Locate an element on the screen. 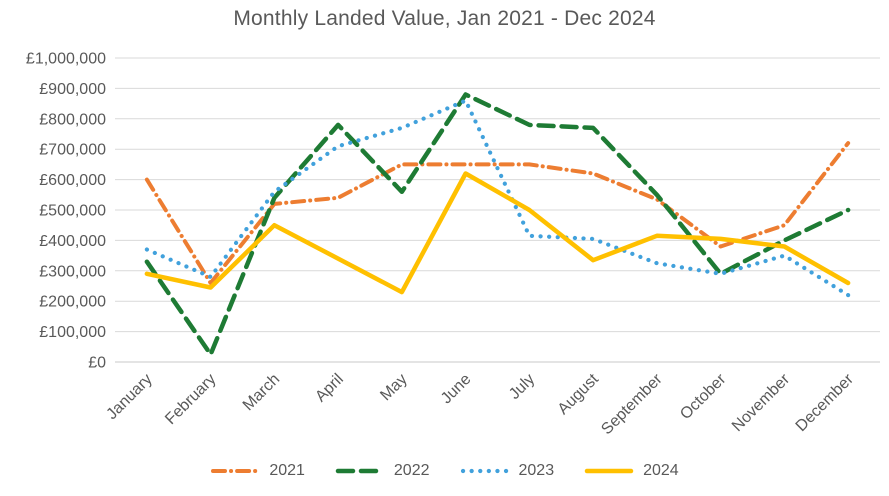  y-axis-tick-label: £900,000 is located at coordinates (72, 89).